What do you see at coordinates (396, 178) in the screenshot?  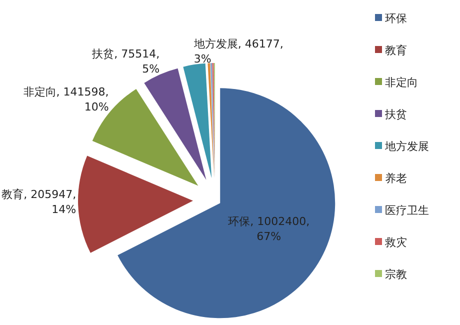 I see `legend-label: 养老` at bounding box center [396, 178].